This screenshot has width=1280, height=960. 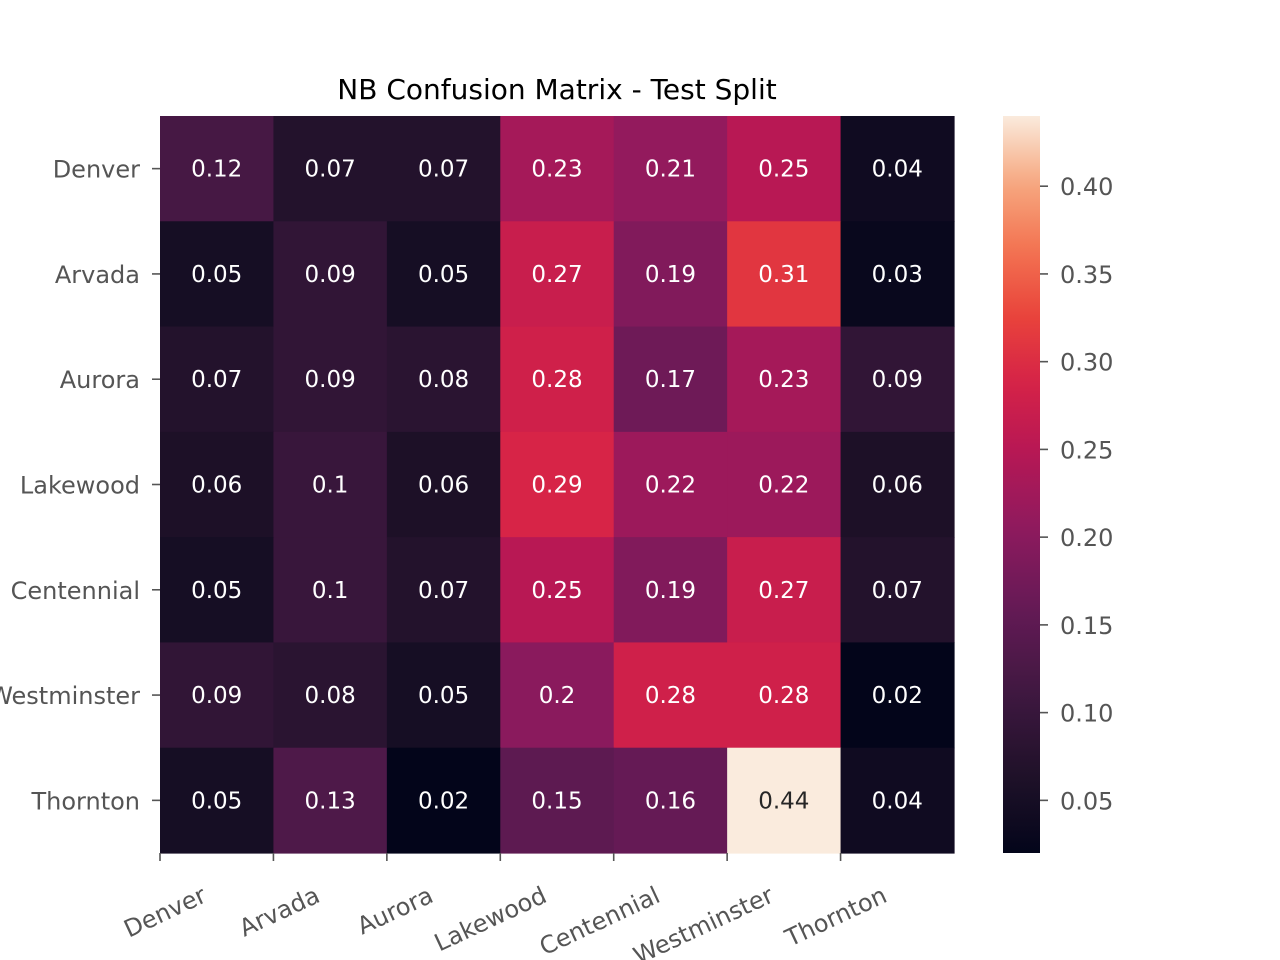 I want to click on cell-annotation: 0.2, so click(x=557, y=696).